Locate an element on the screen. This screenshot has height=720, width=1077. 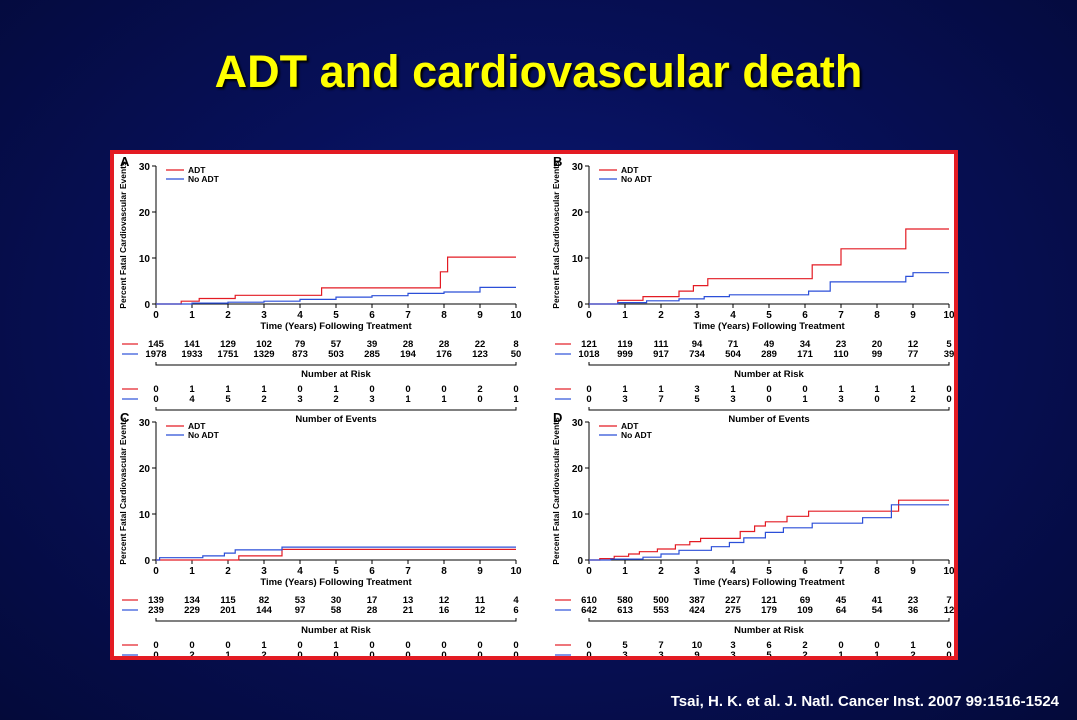
panel-a-risk-value: 57 is located at coordinates (336, 344).